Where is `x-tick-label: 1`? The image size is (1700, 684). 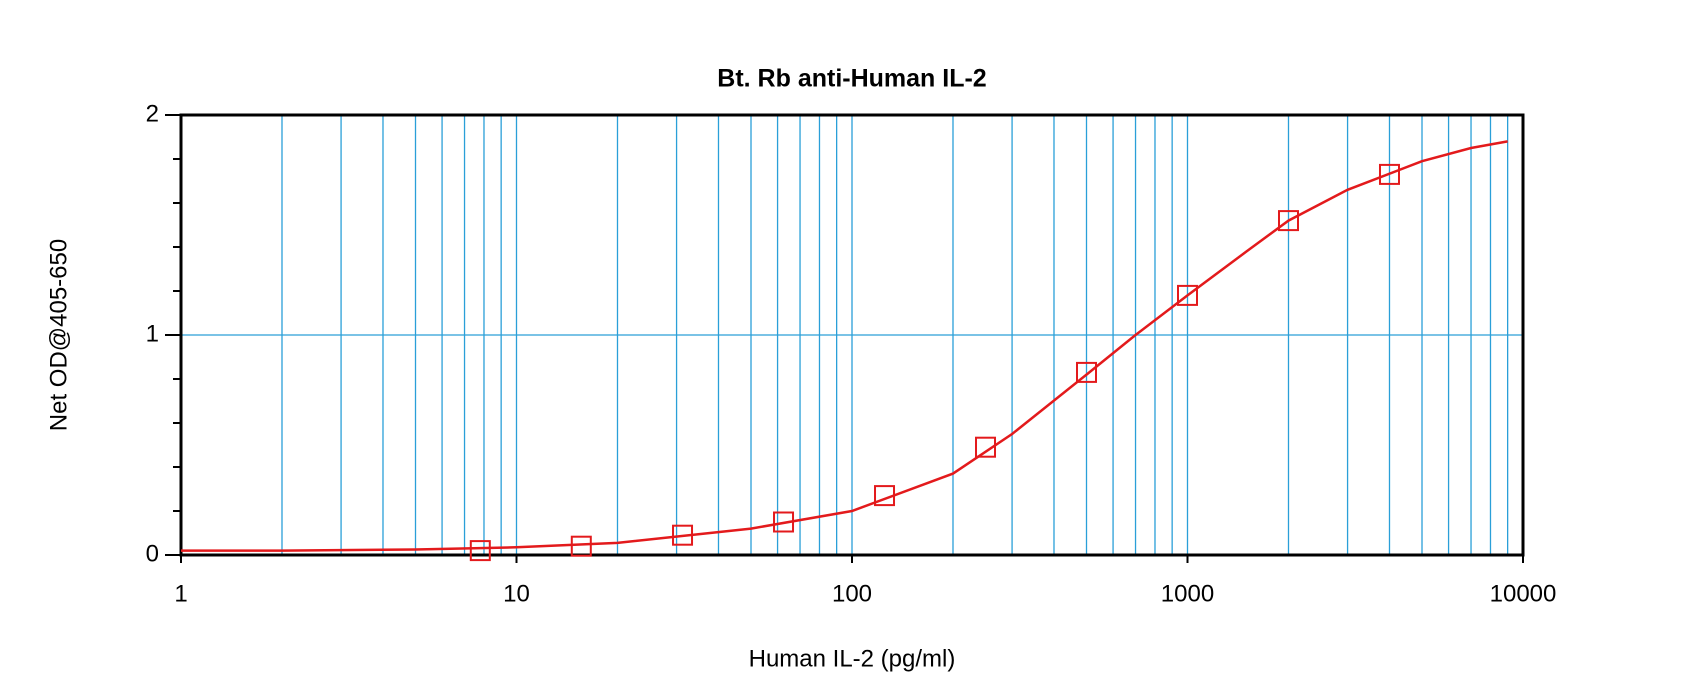
x-tick-label: 1 is located at coordinates (180, 593).